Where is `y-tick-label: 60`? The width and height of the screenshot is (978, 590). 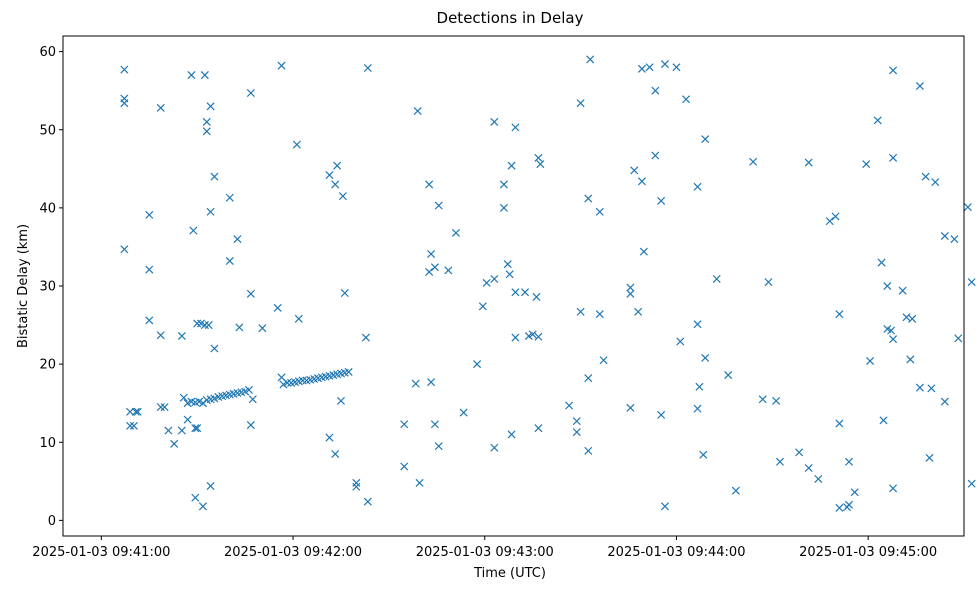 y-tick-label: 60 is located at coordinates (47, 52).